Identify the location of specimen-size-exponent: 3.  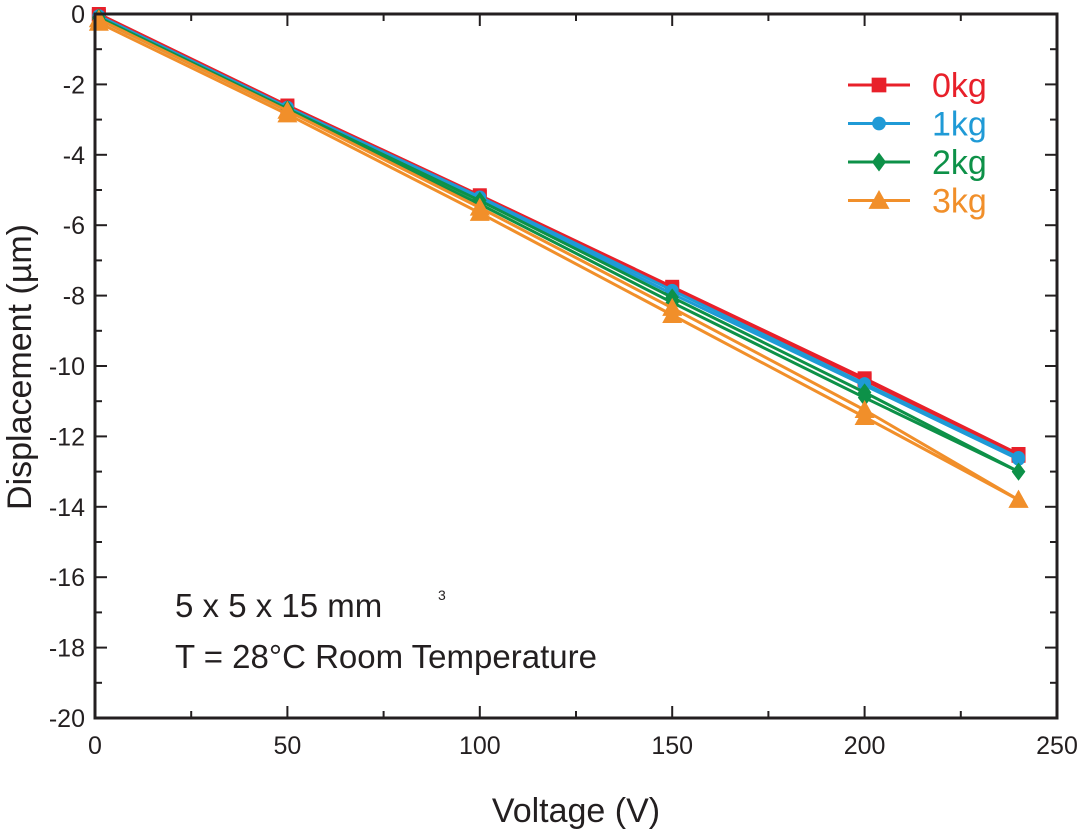
(442, 595).